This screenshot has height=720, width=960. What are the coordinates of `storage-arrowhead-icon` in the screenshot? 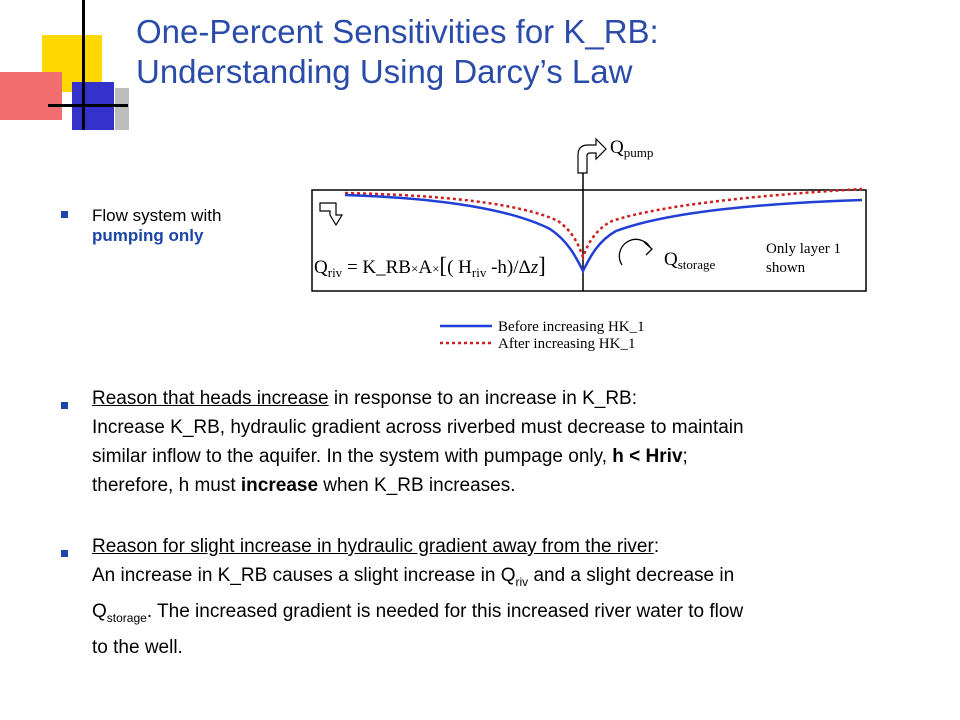 It's located at (648, 248).